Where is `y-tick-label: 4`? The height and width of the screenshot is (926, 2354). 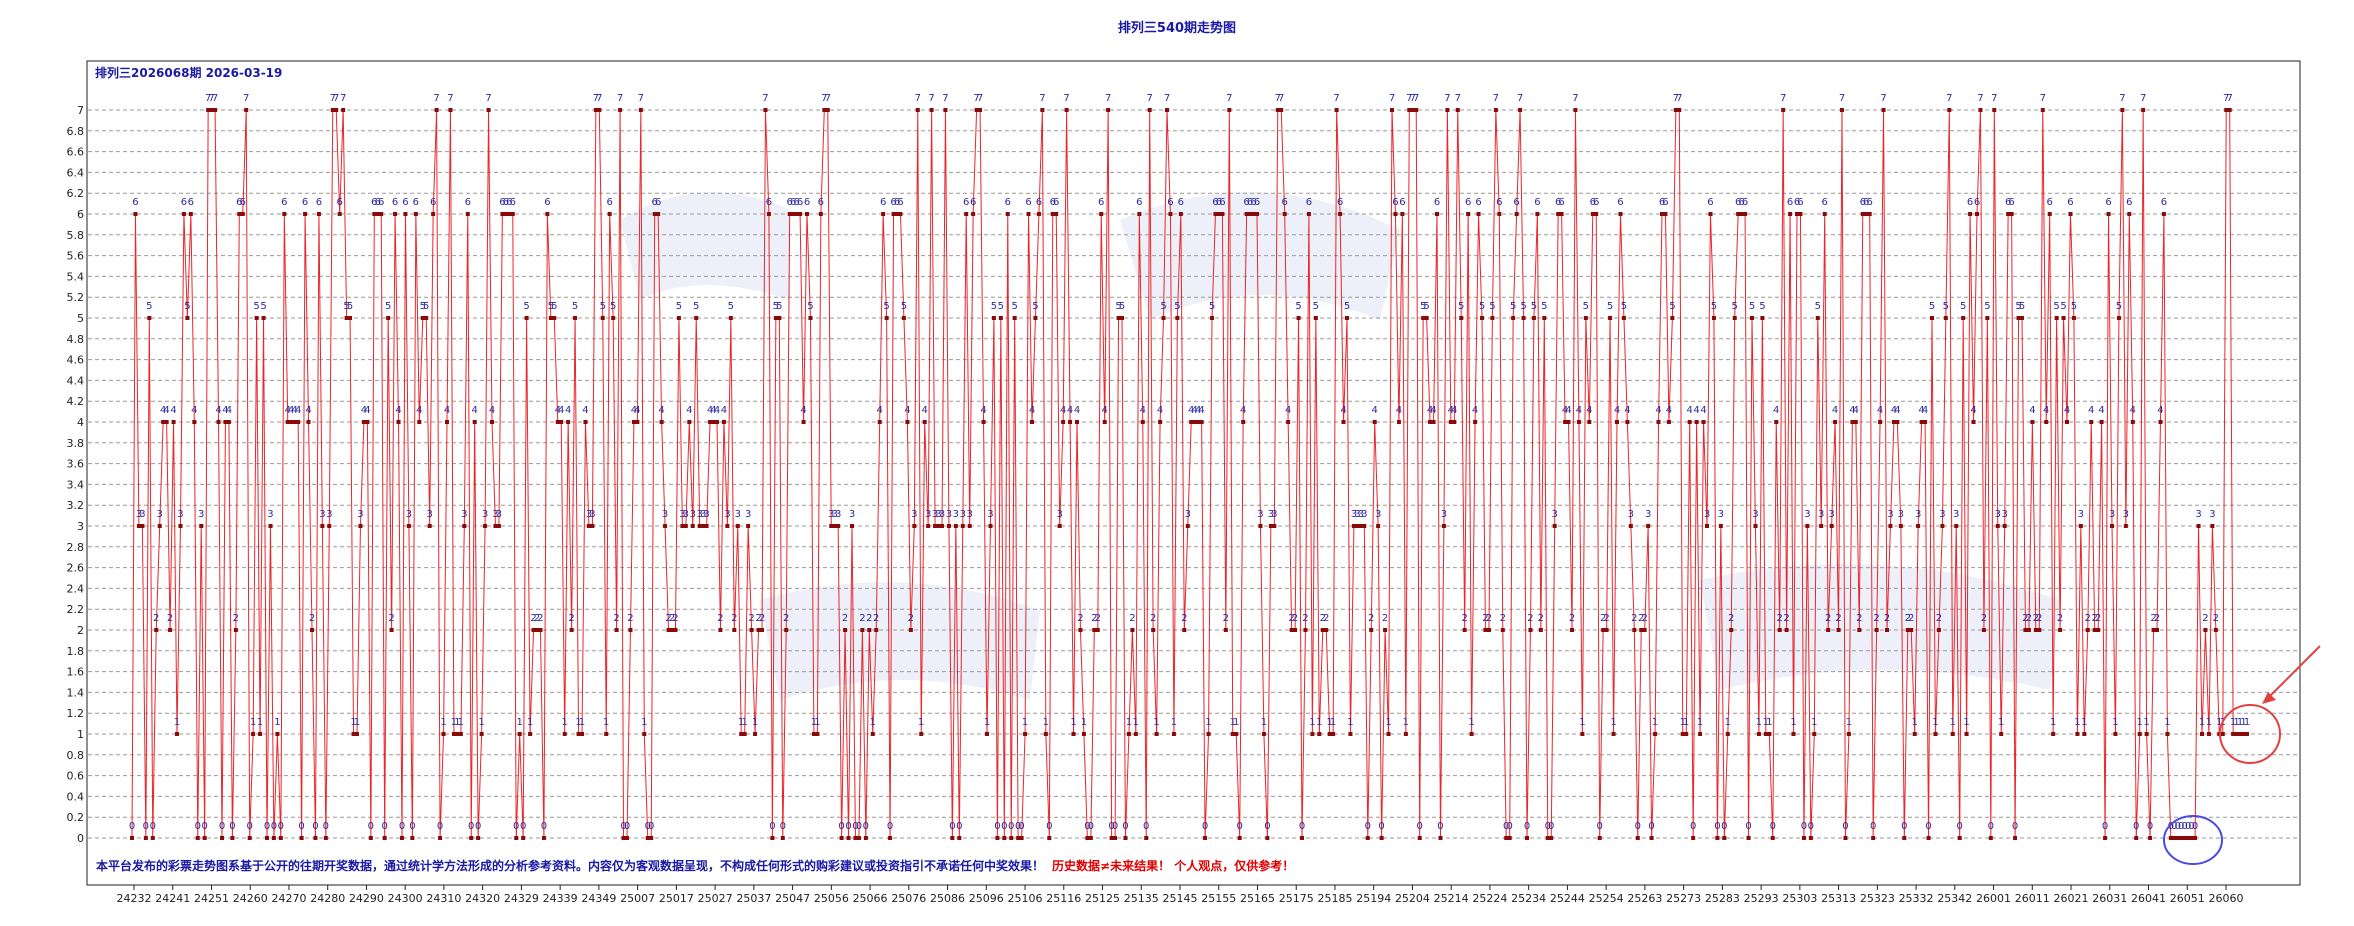
y-tick-label: 4 is located at coordinates (80, 422).